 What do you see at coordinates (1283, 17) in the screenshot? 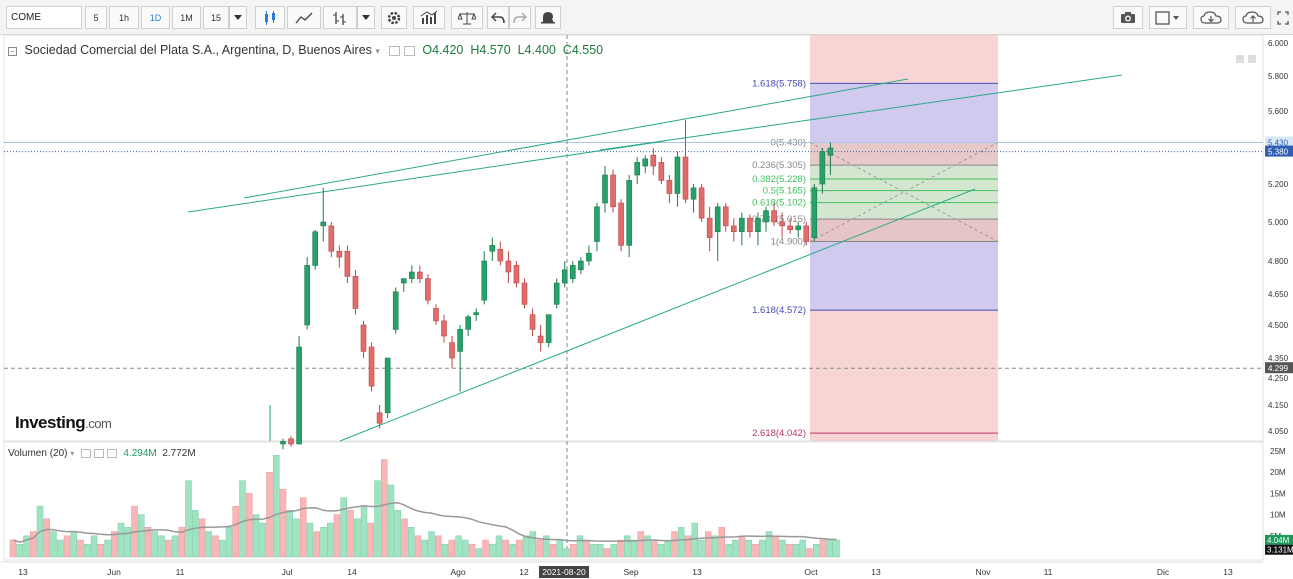
I see `fullscreen-button` at bounding box center [1283, 17].